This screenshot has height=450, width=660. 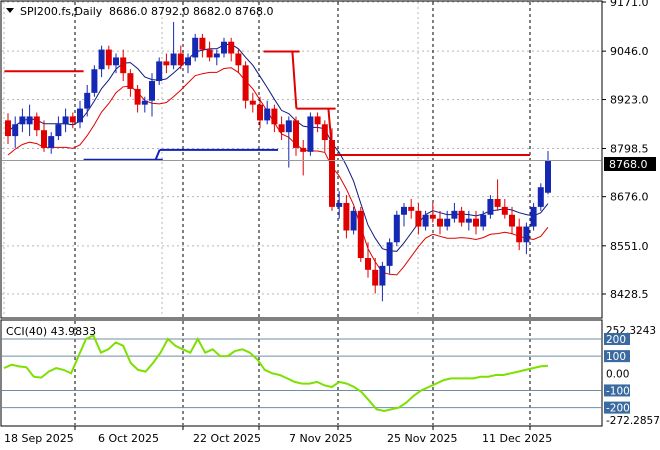 I want to click on x-tick-label: 11 Dec 2025, so click(x=517, y=438).